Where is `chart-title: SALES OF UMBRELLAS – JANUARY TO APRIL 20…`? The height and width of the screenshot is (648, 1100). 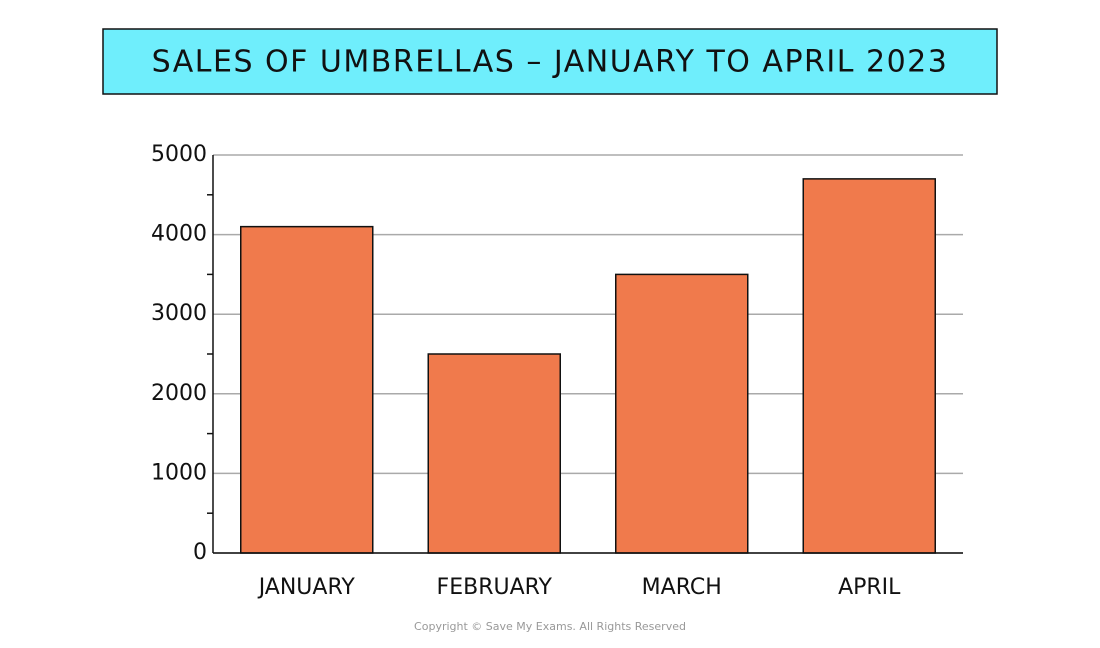 chart-title: SALES OF UMBRELLAS – JANUARY TO APRIL 20… is located at coordinates (550, 62).